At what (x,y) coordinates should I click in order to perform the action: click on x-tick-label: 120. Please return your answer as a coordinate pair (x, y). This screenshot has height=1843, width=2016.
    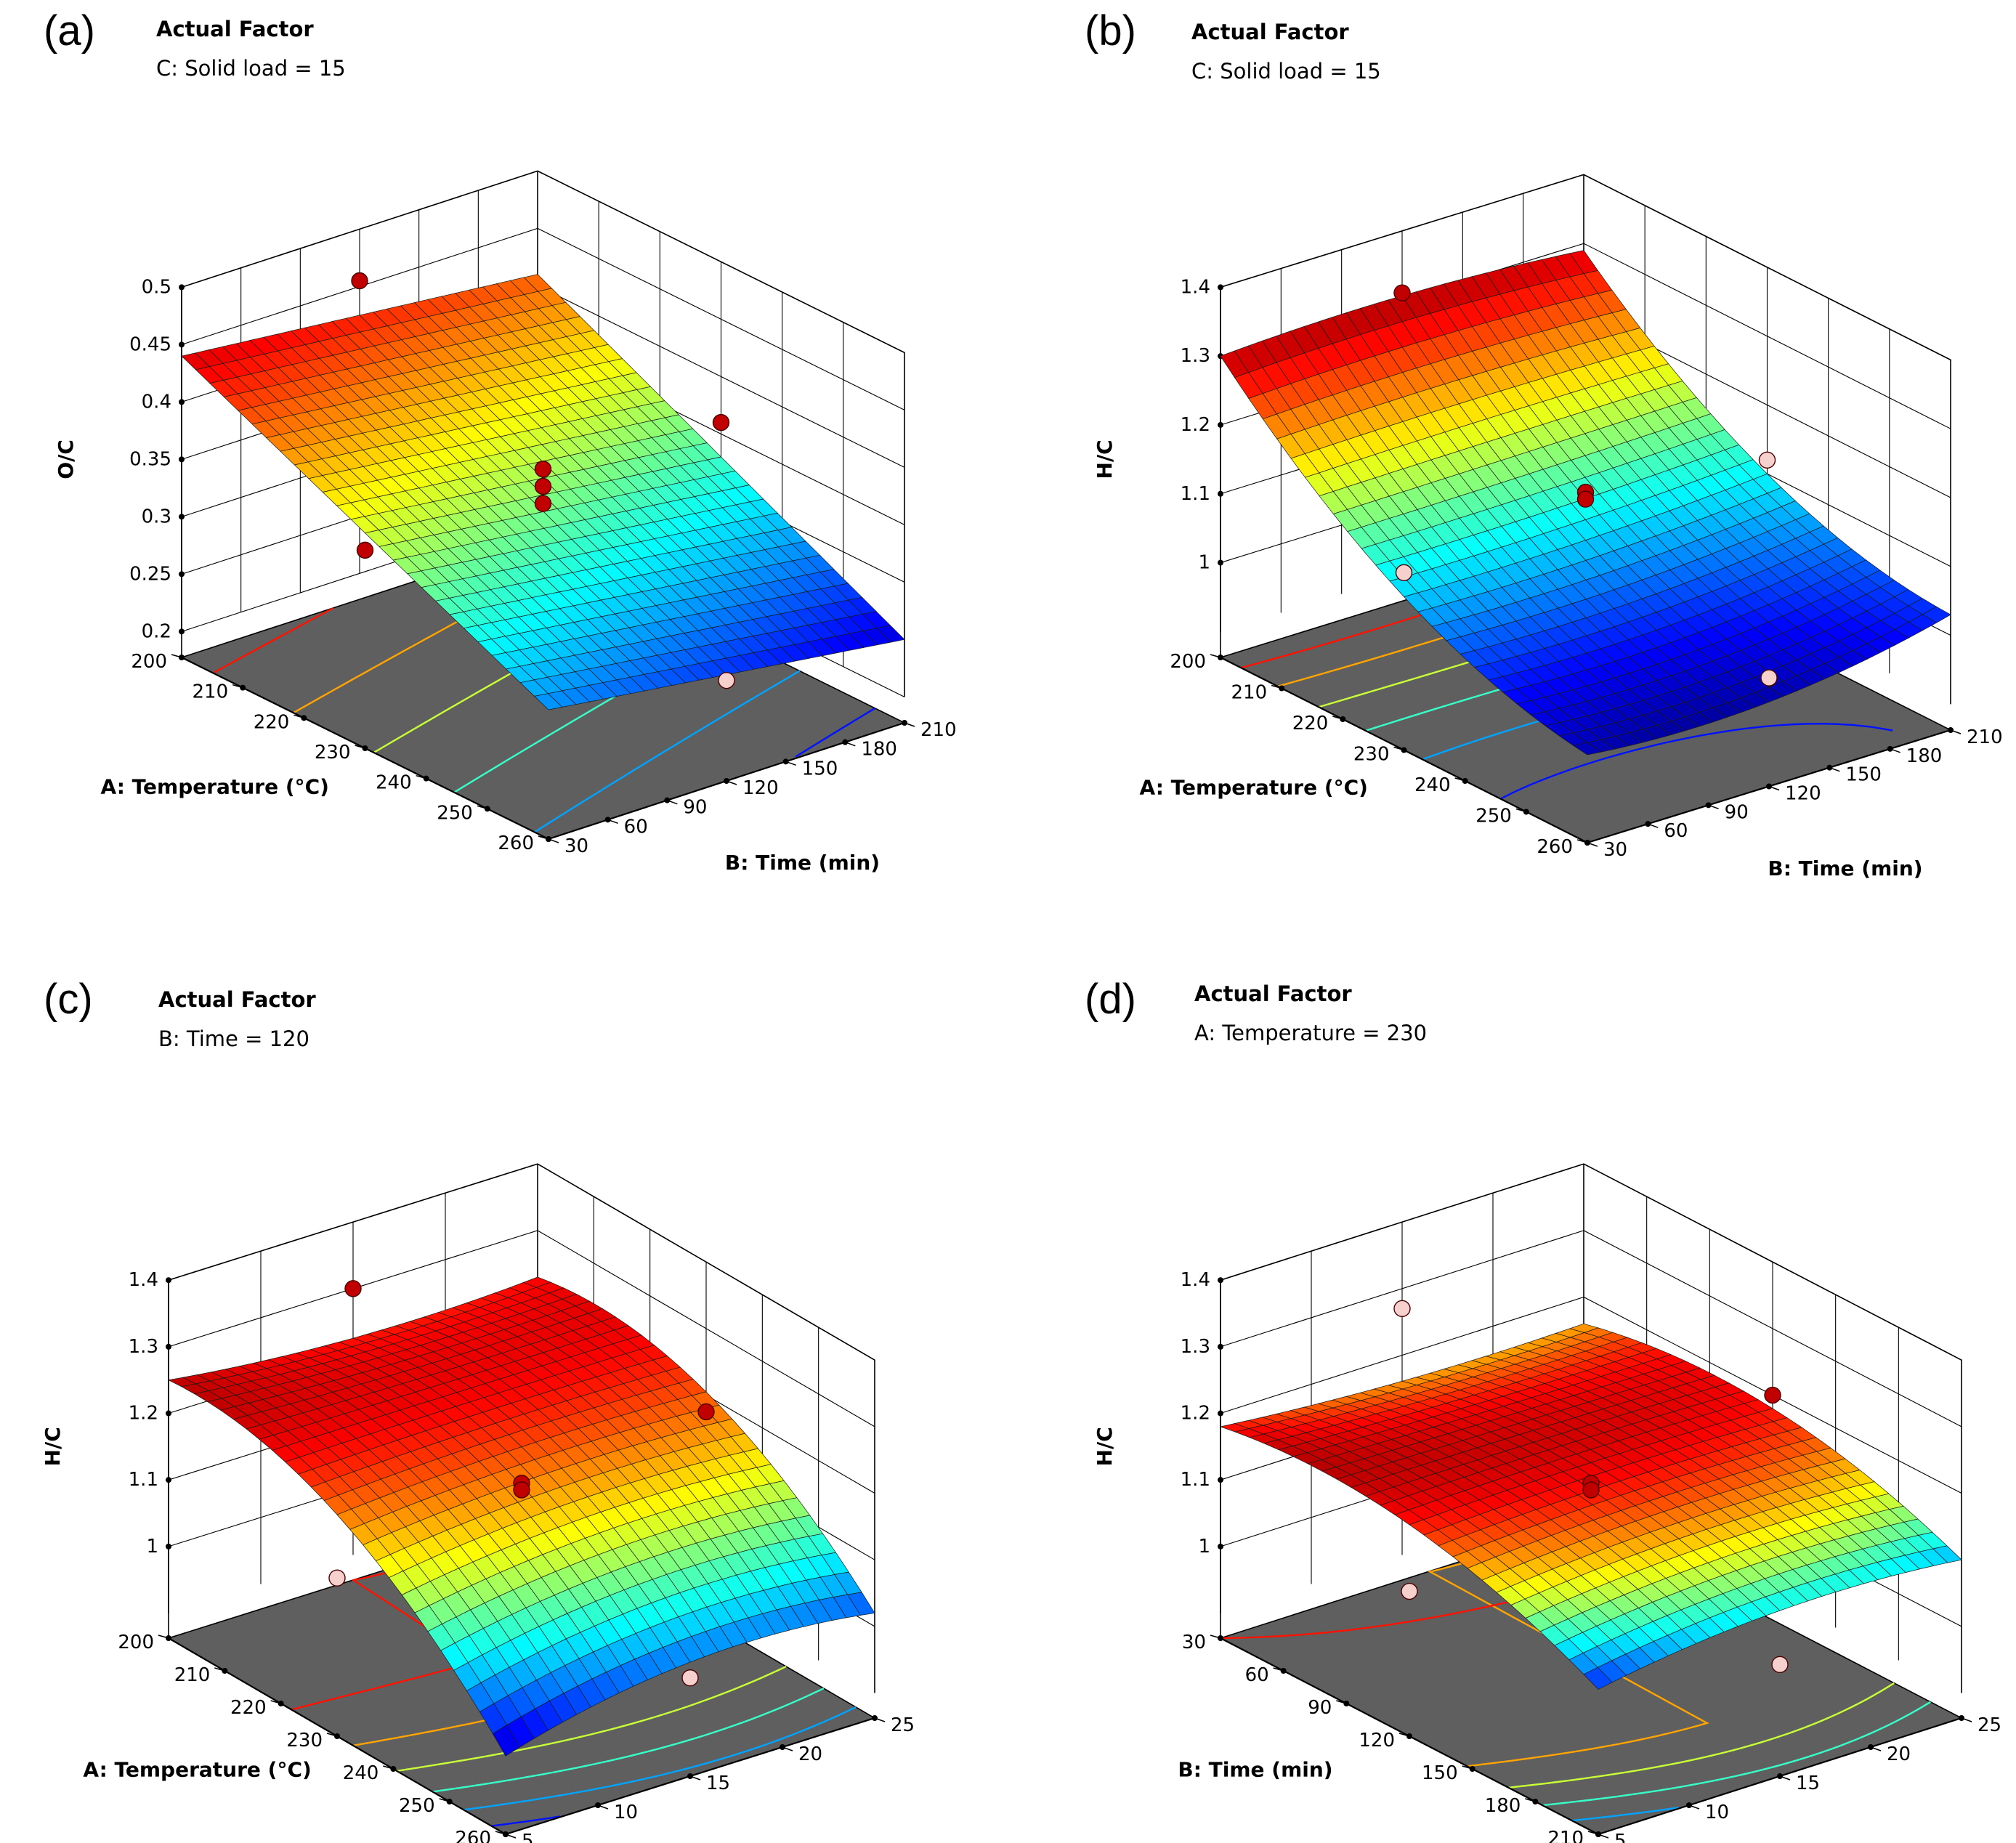
    Looking at the image, I should click on (1377, 1740).